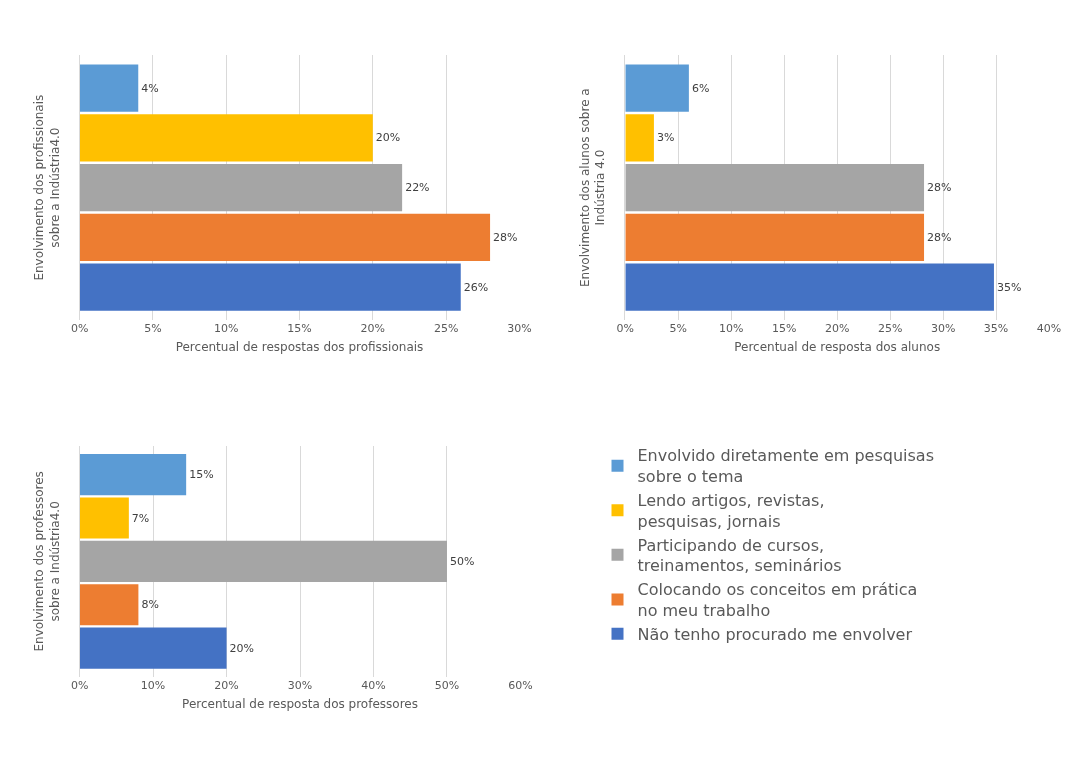  I want to click on data-label: 15%, so click(201, 475).